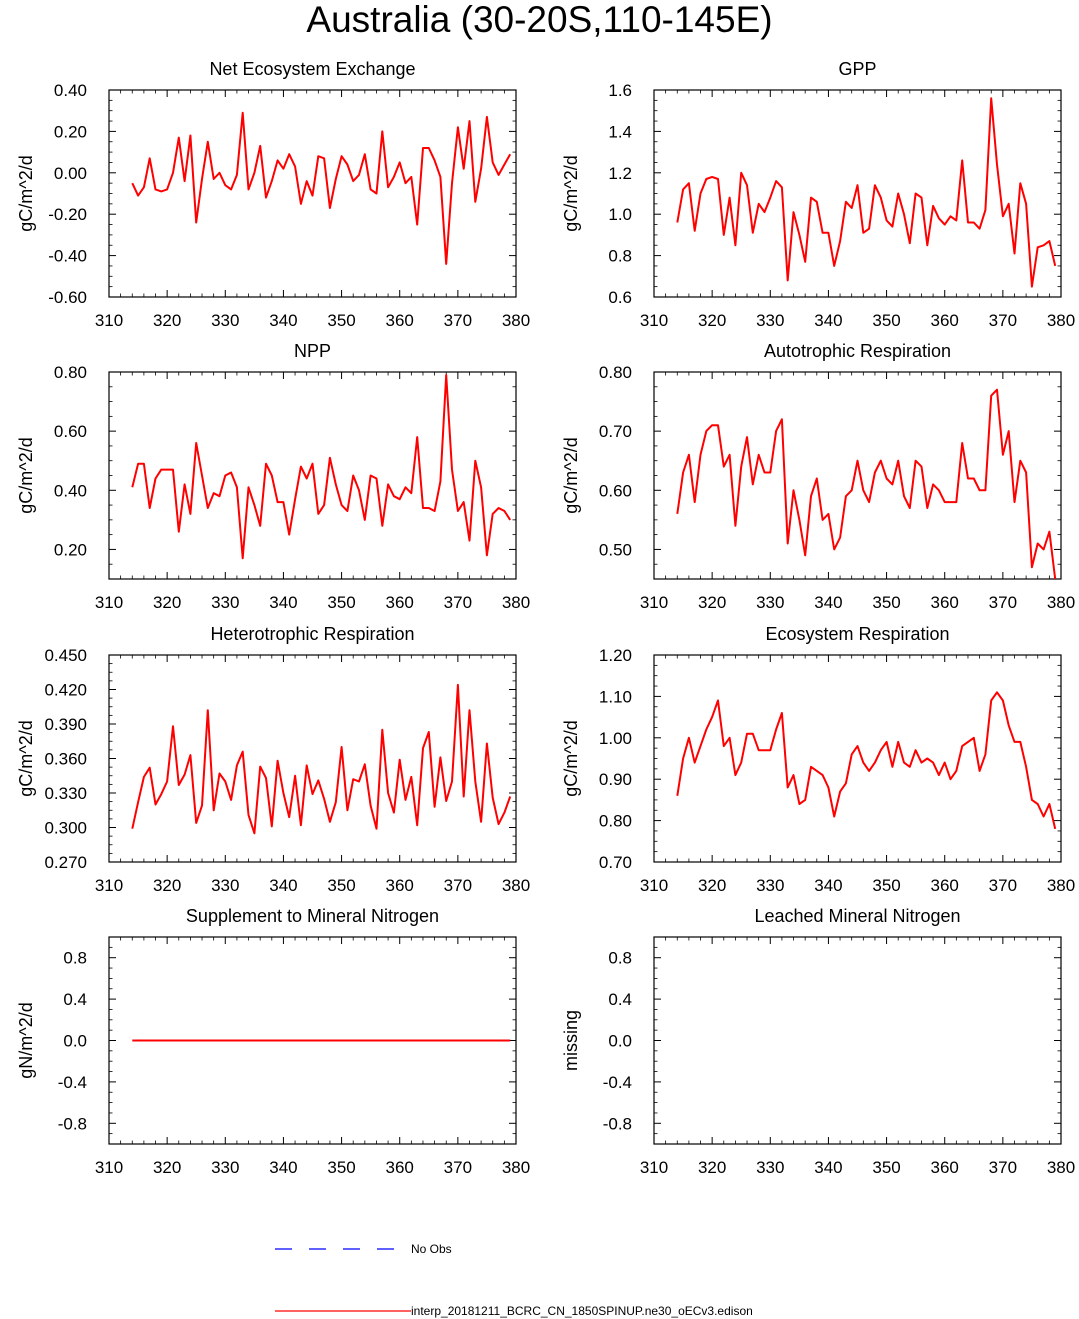  Describe the element at coordinates (857, 69) in the screenshot. I see `chart-title: GPP` at that location.